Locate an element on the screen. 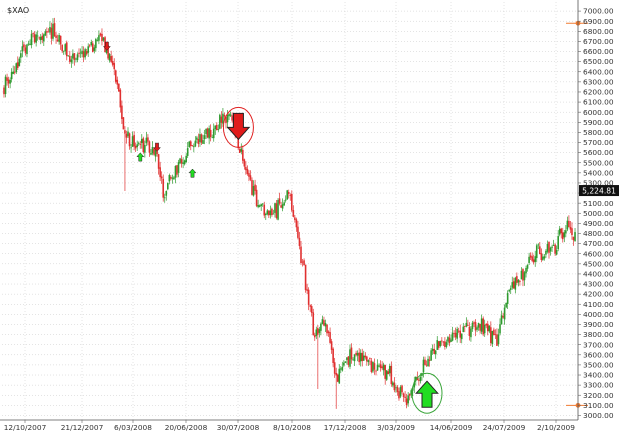  x-tick-label: 20/06/2008 is located at coordinates (186, 427).